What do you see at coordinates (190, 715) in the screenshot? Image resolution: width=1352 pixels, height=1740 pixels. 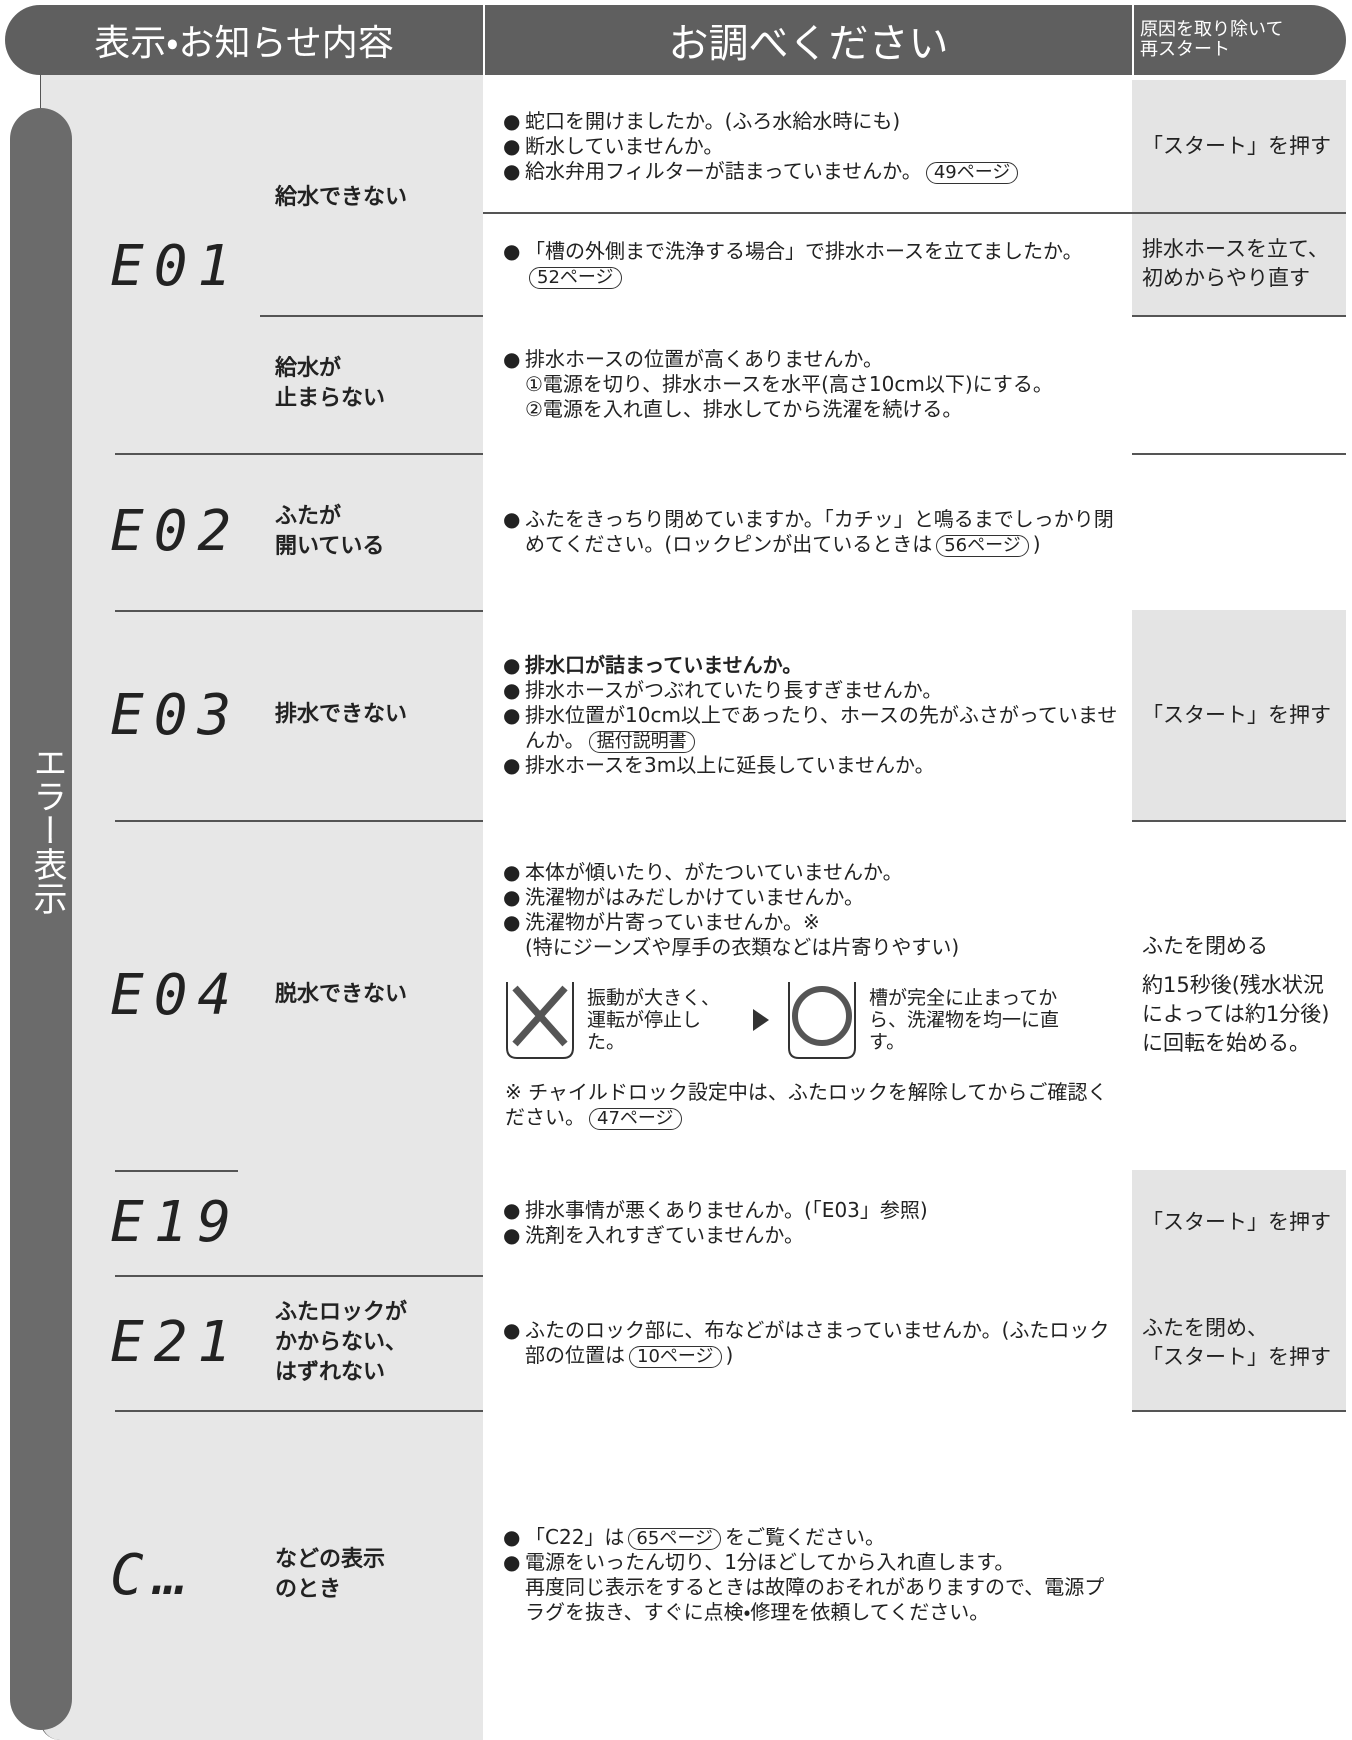 I see `error-code-cell: E03` at bounding box center [190, 715].